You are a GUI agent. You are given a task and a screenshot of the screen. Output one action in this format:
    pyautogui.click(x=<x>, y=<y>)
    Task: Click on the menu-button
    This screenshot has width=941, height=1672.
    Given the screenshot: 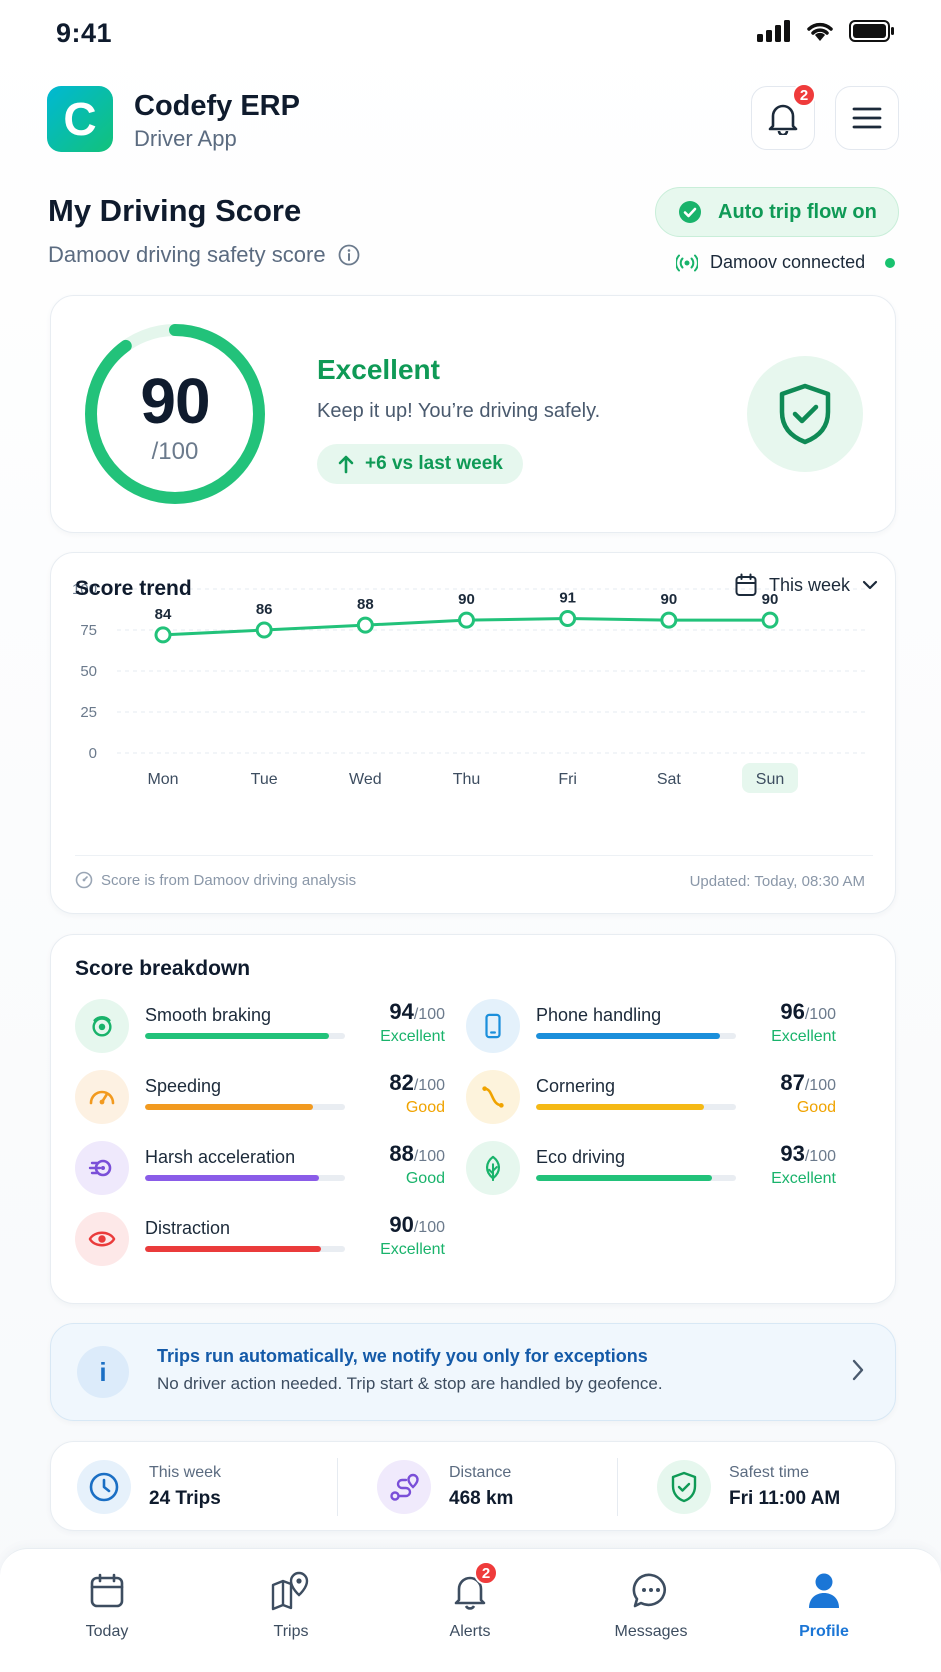 What is the action you would take?
    pyautogui.click(x=867, y=118)
    